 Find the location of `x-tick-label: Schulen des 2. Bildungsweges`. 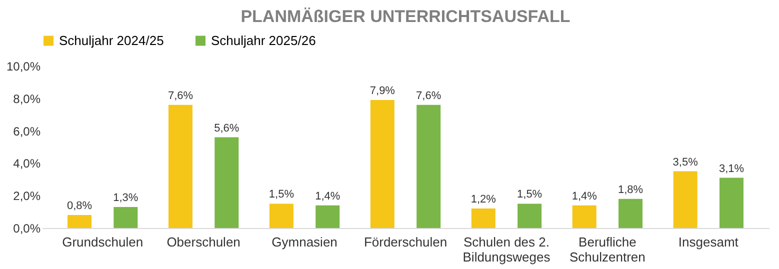

x-tick-label: Schulen des 2. Bildungsweges is located at coordinates (506, 249).